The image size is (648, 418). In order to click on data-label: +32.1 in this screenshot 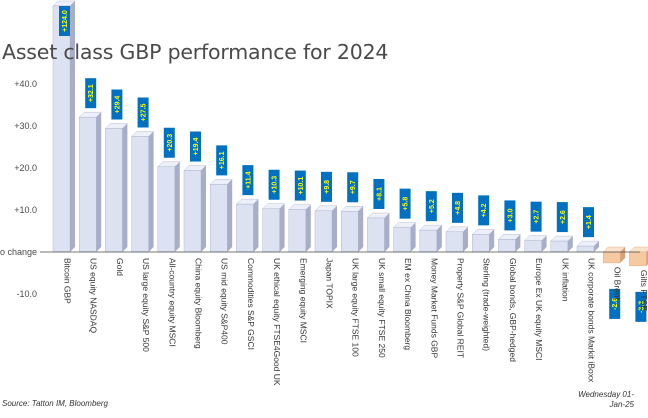, I will do `click(91, 93)`.